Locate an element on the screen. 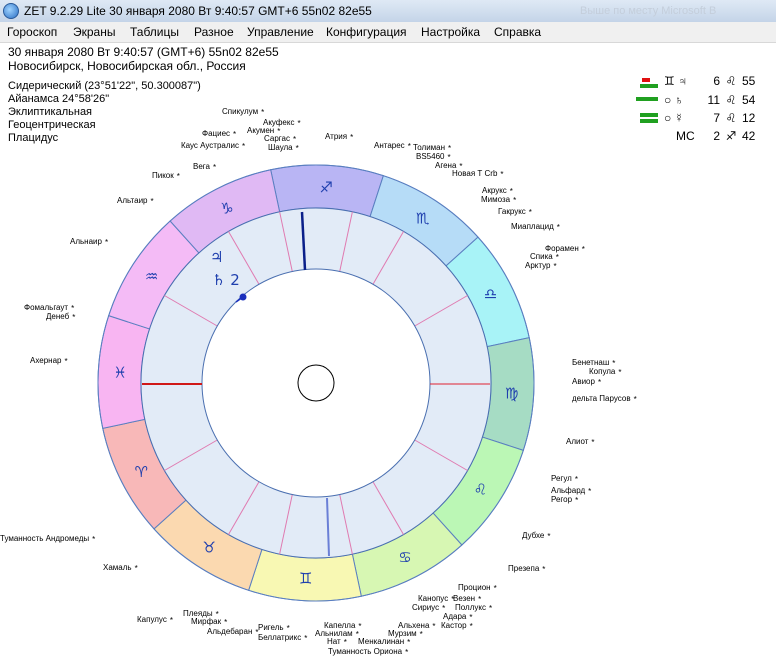  star-label: Атрия is located at coordinates (336, 136).